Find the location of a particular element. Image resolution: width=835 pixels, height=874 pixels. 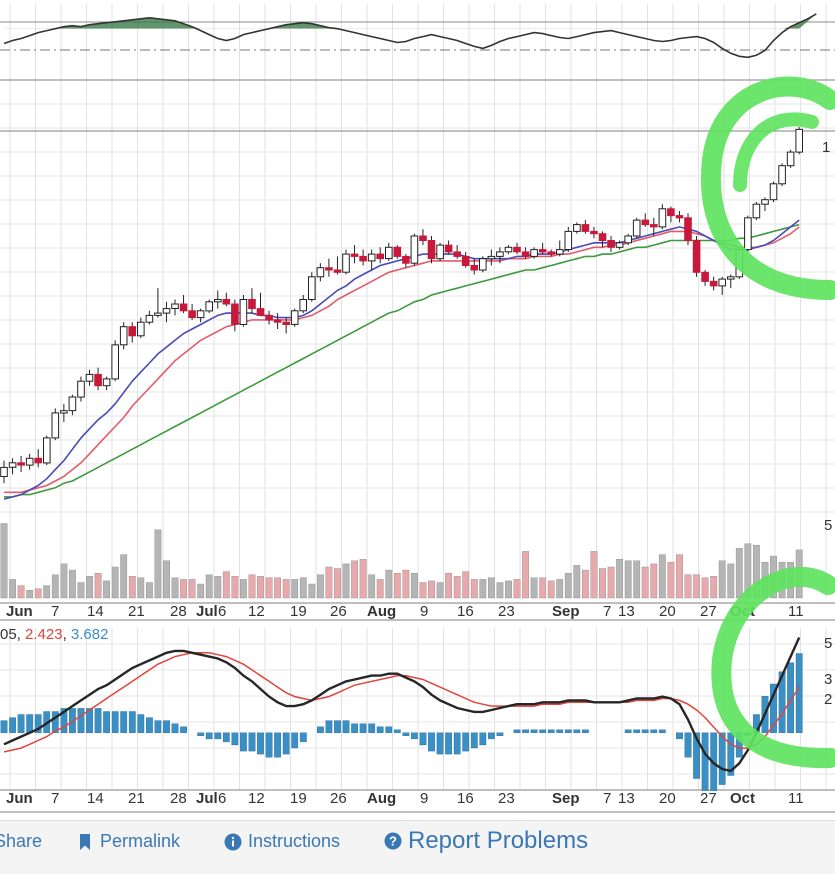

x-tick-label: 27 is located at coordinates (708, 798).